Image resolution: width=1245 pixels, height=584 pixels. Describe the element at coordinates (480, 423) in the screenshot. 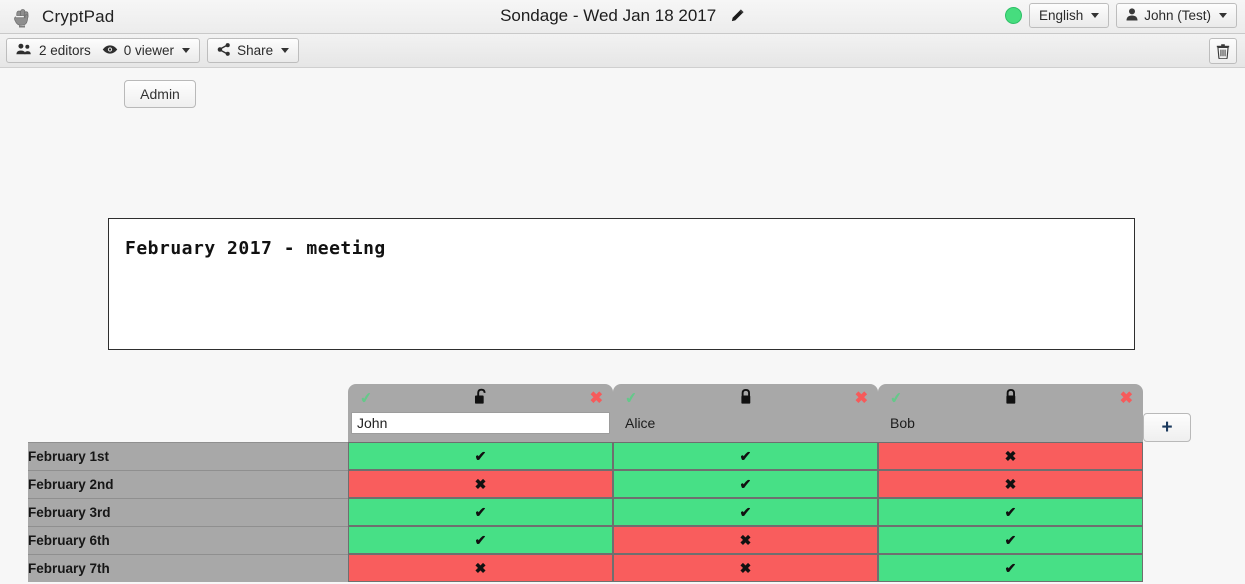

I see `column-name-input-john` at that location.